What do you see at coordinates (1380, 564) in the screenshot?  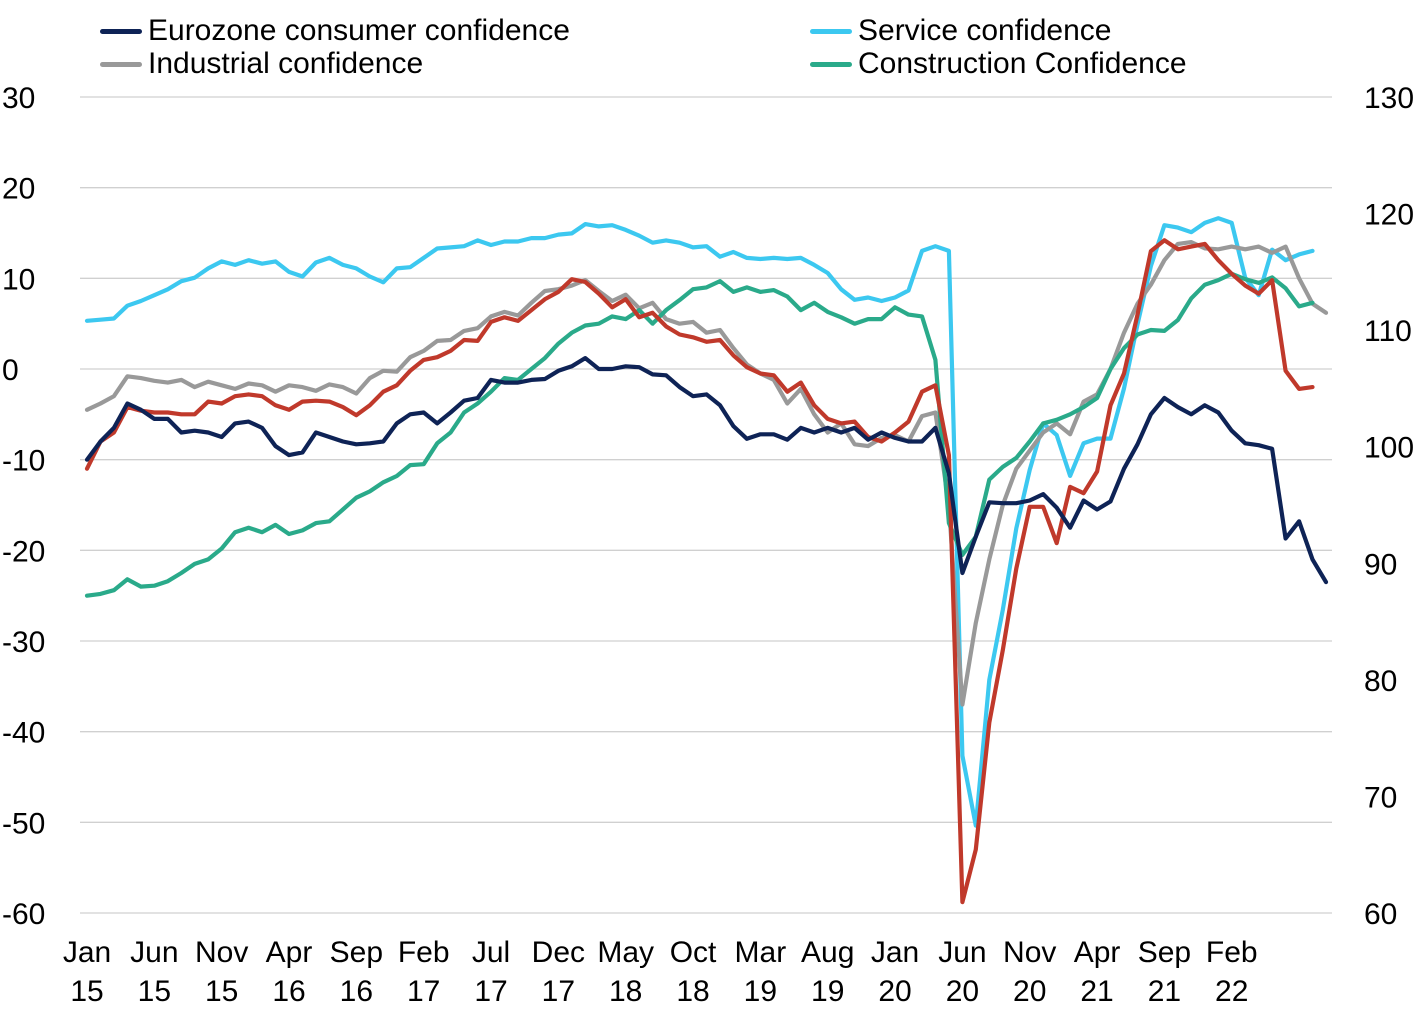 I see `right-tick-label: 90` at bounding box center [1380, 564].